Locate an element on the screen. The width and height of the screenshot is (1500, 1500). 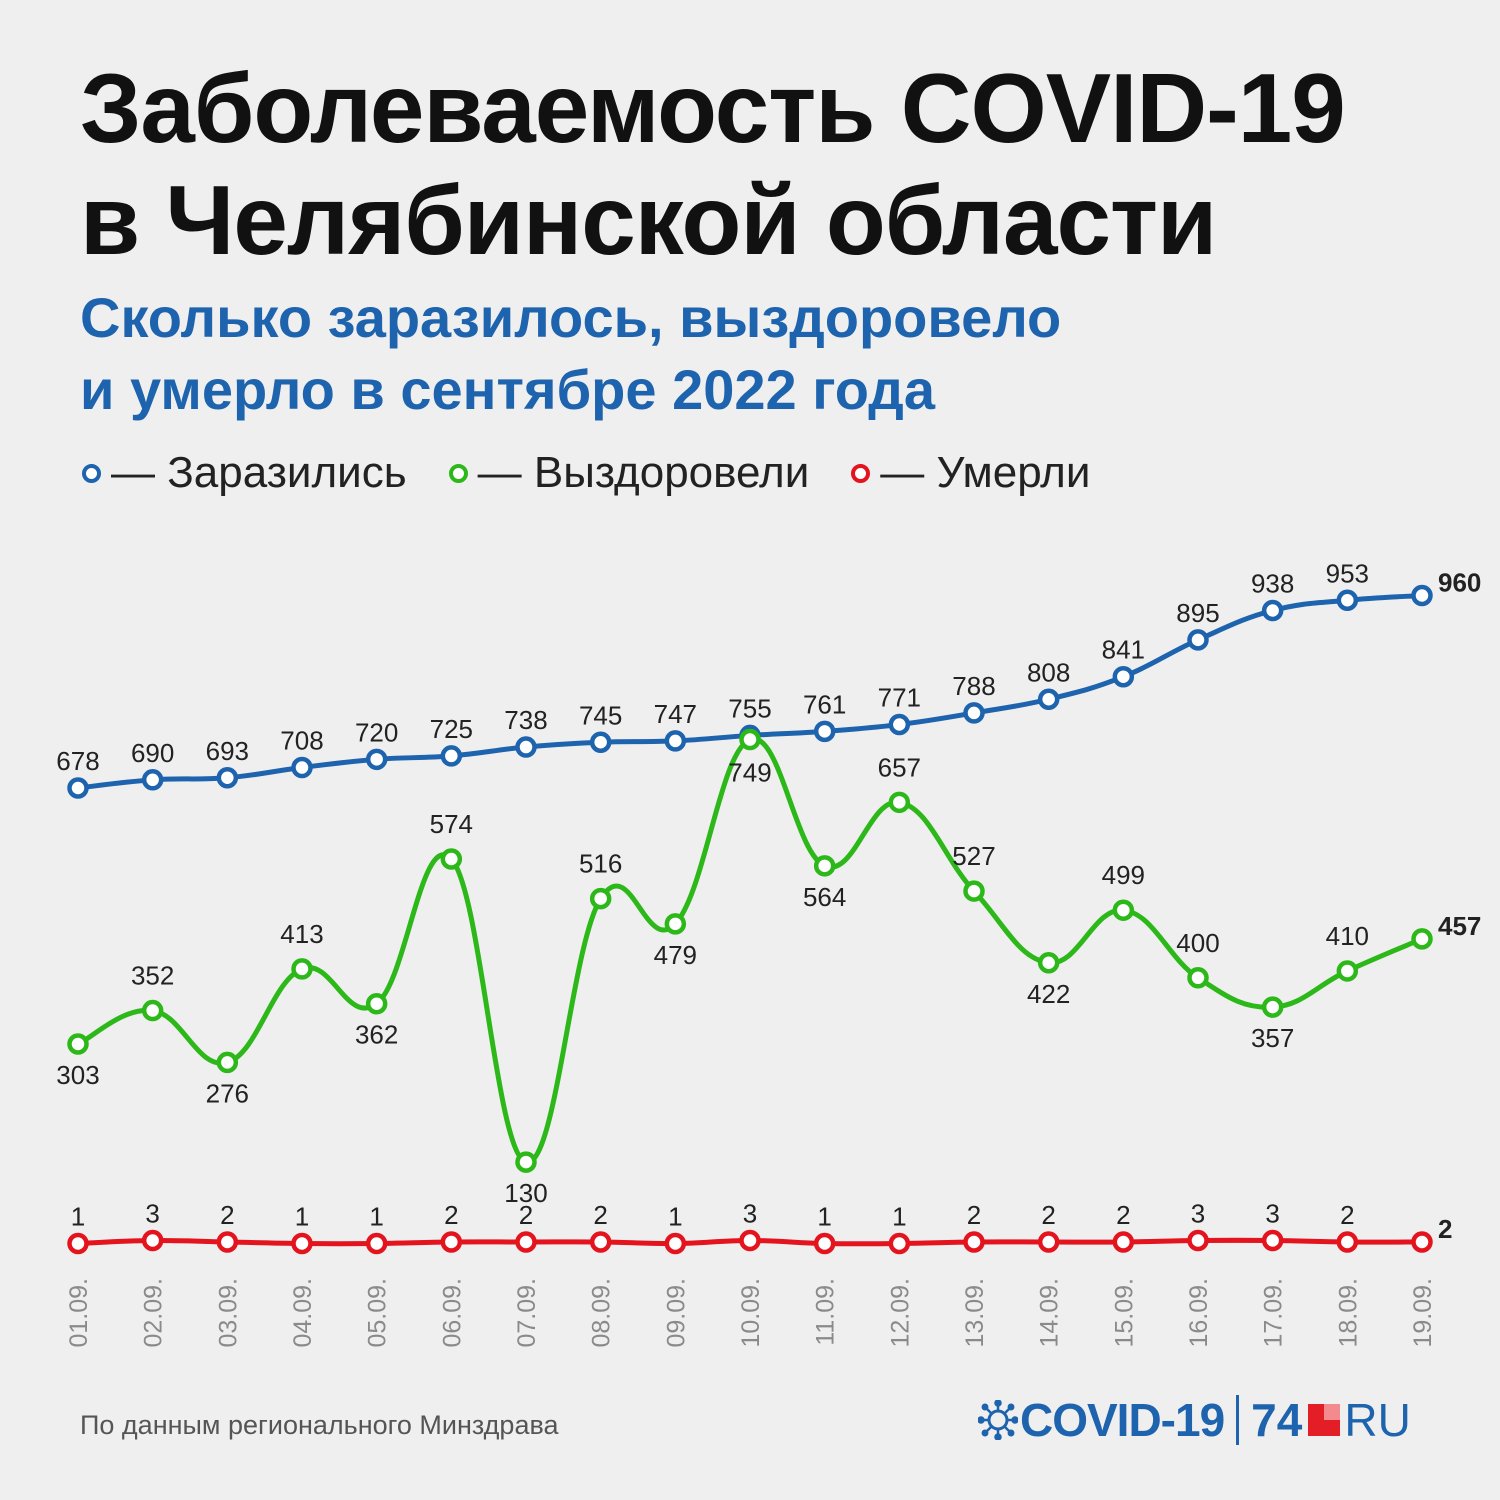
legend-marker-infected is located at coordinates (91, 473).